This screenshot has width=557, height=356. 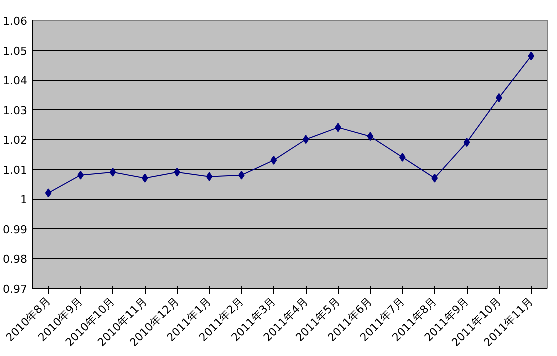 I want to click on y-tick-label: 1.05, so click(x=15, y=51).